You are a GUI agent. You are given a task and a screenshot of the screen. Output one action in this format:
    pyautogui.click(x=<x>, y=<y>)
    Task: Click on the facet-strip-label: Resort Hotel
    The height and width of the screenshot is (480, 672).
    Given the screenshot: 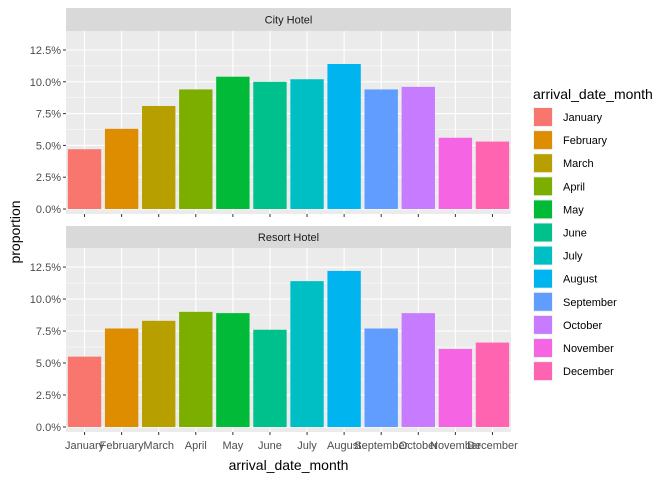 What is the action you would take?
    pyautogui.click(x=288, y=238)
    